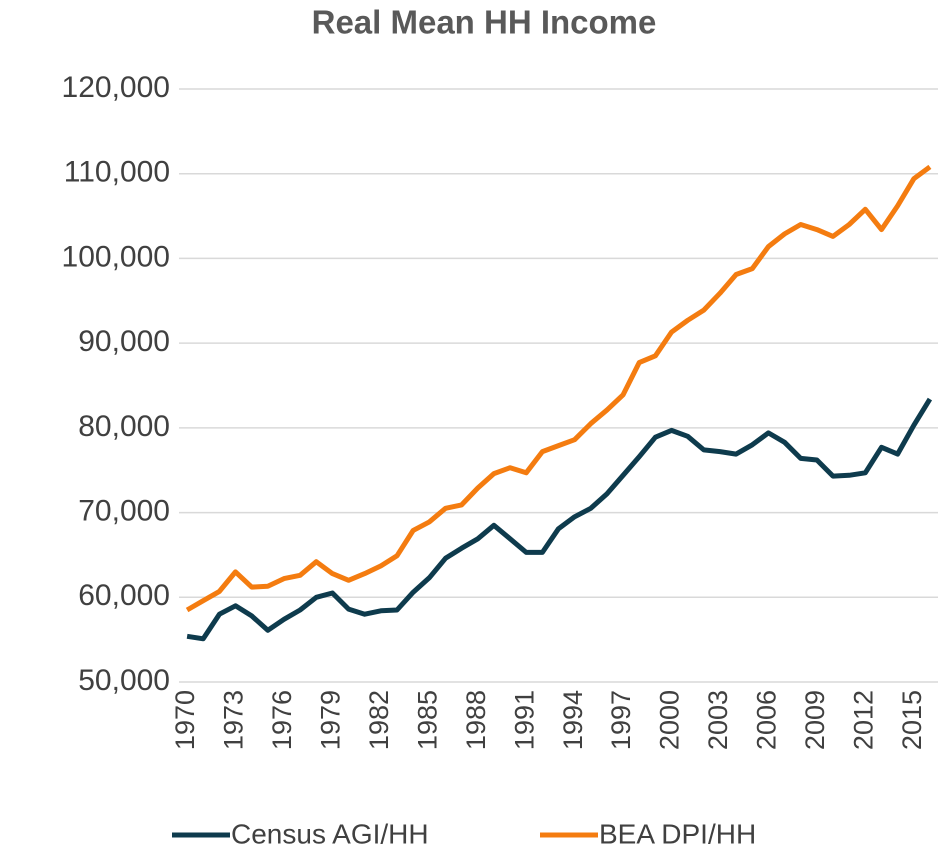 The width and height of the screenshot is (938, 855). What do you see at coordinates (116, 256) in the screenshot?
I see `y-tick-label: 100,000` at bounding box center [116, 256].